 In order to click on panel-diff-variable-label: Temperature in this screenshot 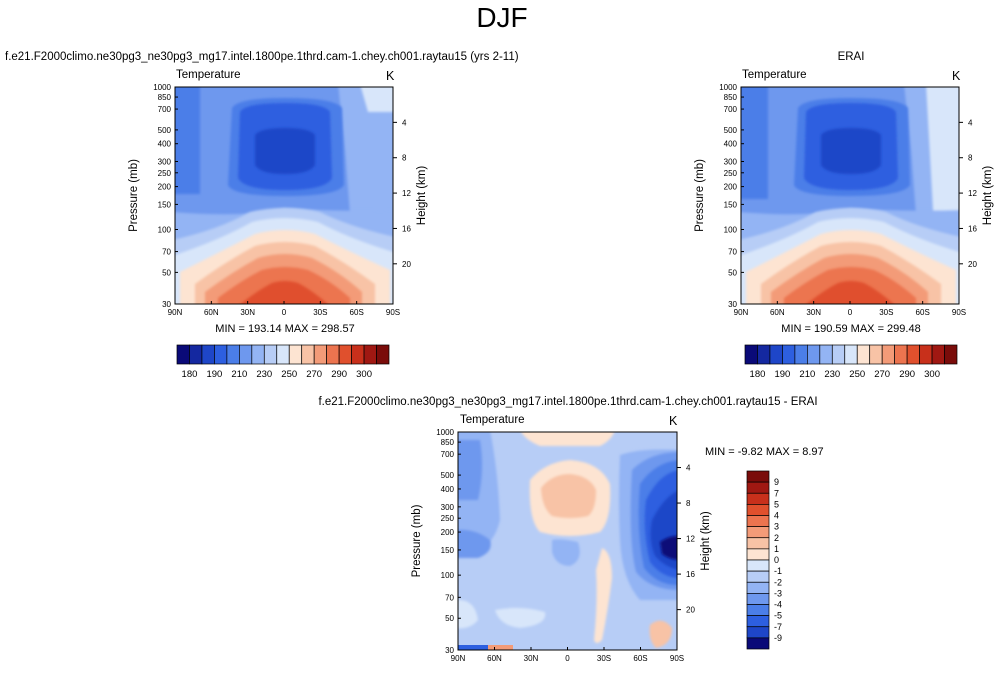, I will do `click(492, 420)`.